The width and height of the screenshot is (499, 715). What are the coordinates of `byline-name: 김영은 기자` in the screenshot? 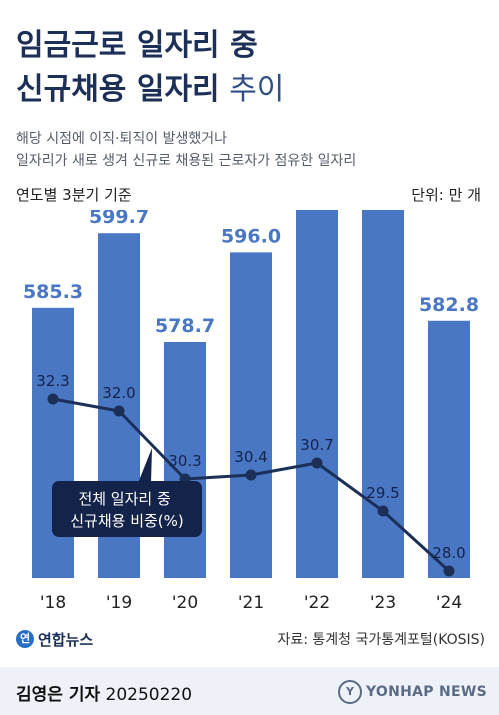 It's located at (58, 695).